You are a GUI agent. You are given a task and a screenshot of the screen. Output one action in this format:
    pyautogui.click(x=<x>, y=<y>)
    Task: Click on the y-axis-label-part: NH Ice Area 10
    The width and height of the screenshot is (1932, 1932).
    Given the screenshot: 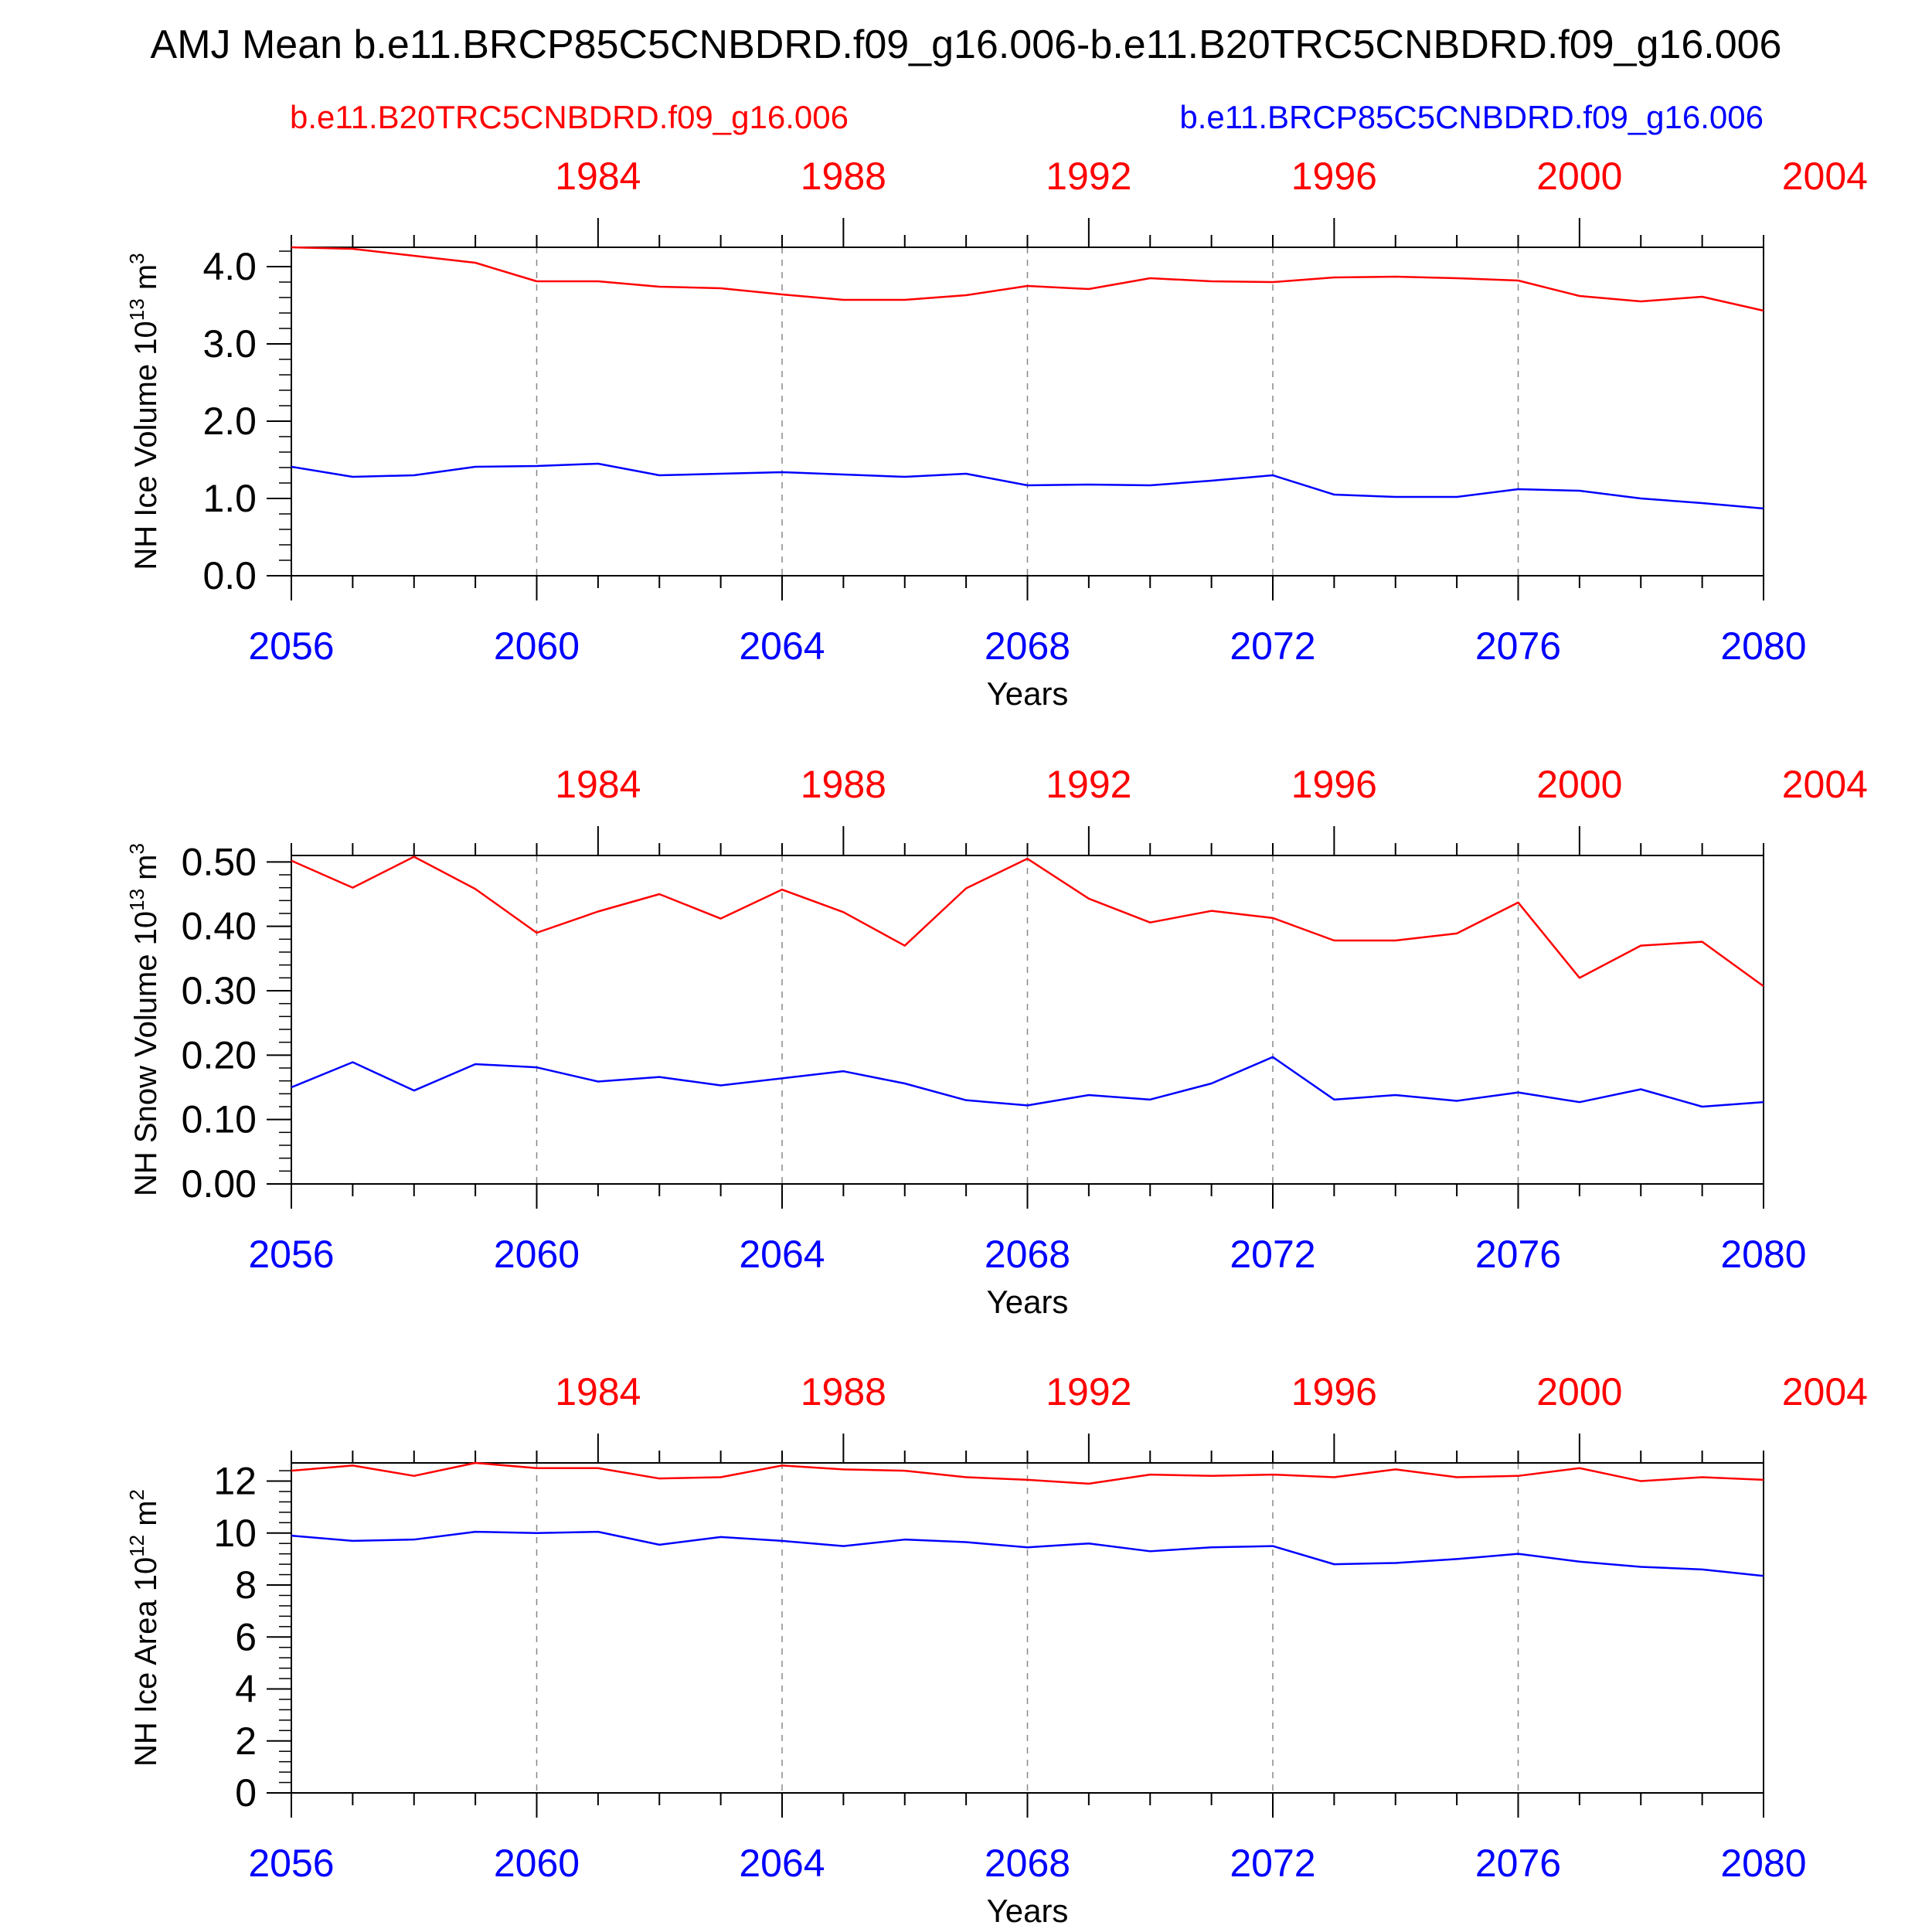 What is the action you would take?
    pyautogui.click(x=146, y=1662)
    